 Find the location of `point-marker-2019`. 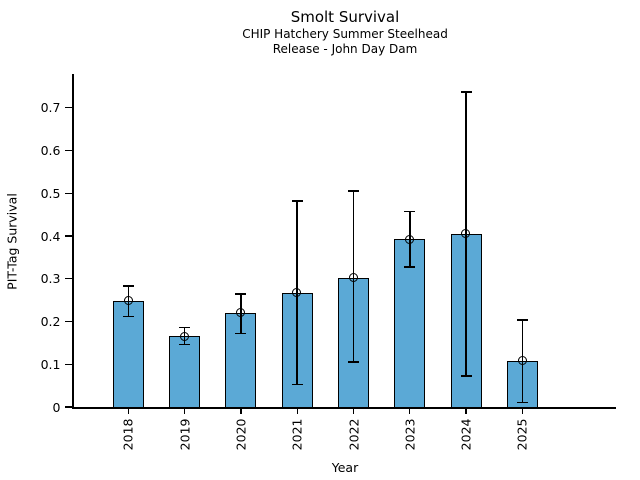

point-marker-2019 is located at coordinates (184, 336).